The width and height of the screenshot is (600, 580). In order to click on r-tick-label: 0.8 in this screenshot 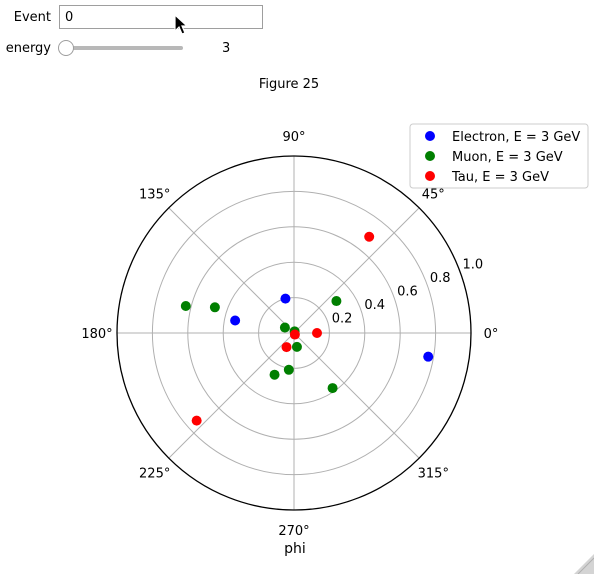, I will do `click(440, 278)`.